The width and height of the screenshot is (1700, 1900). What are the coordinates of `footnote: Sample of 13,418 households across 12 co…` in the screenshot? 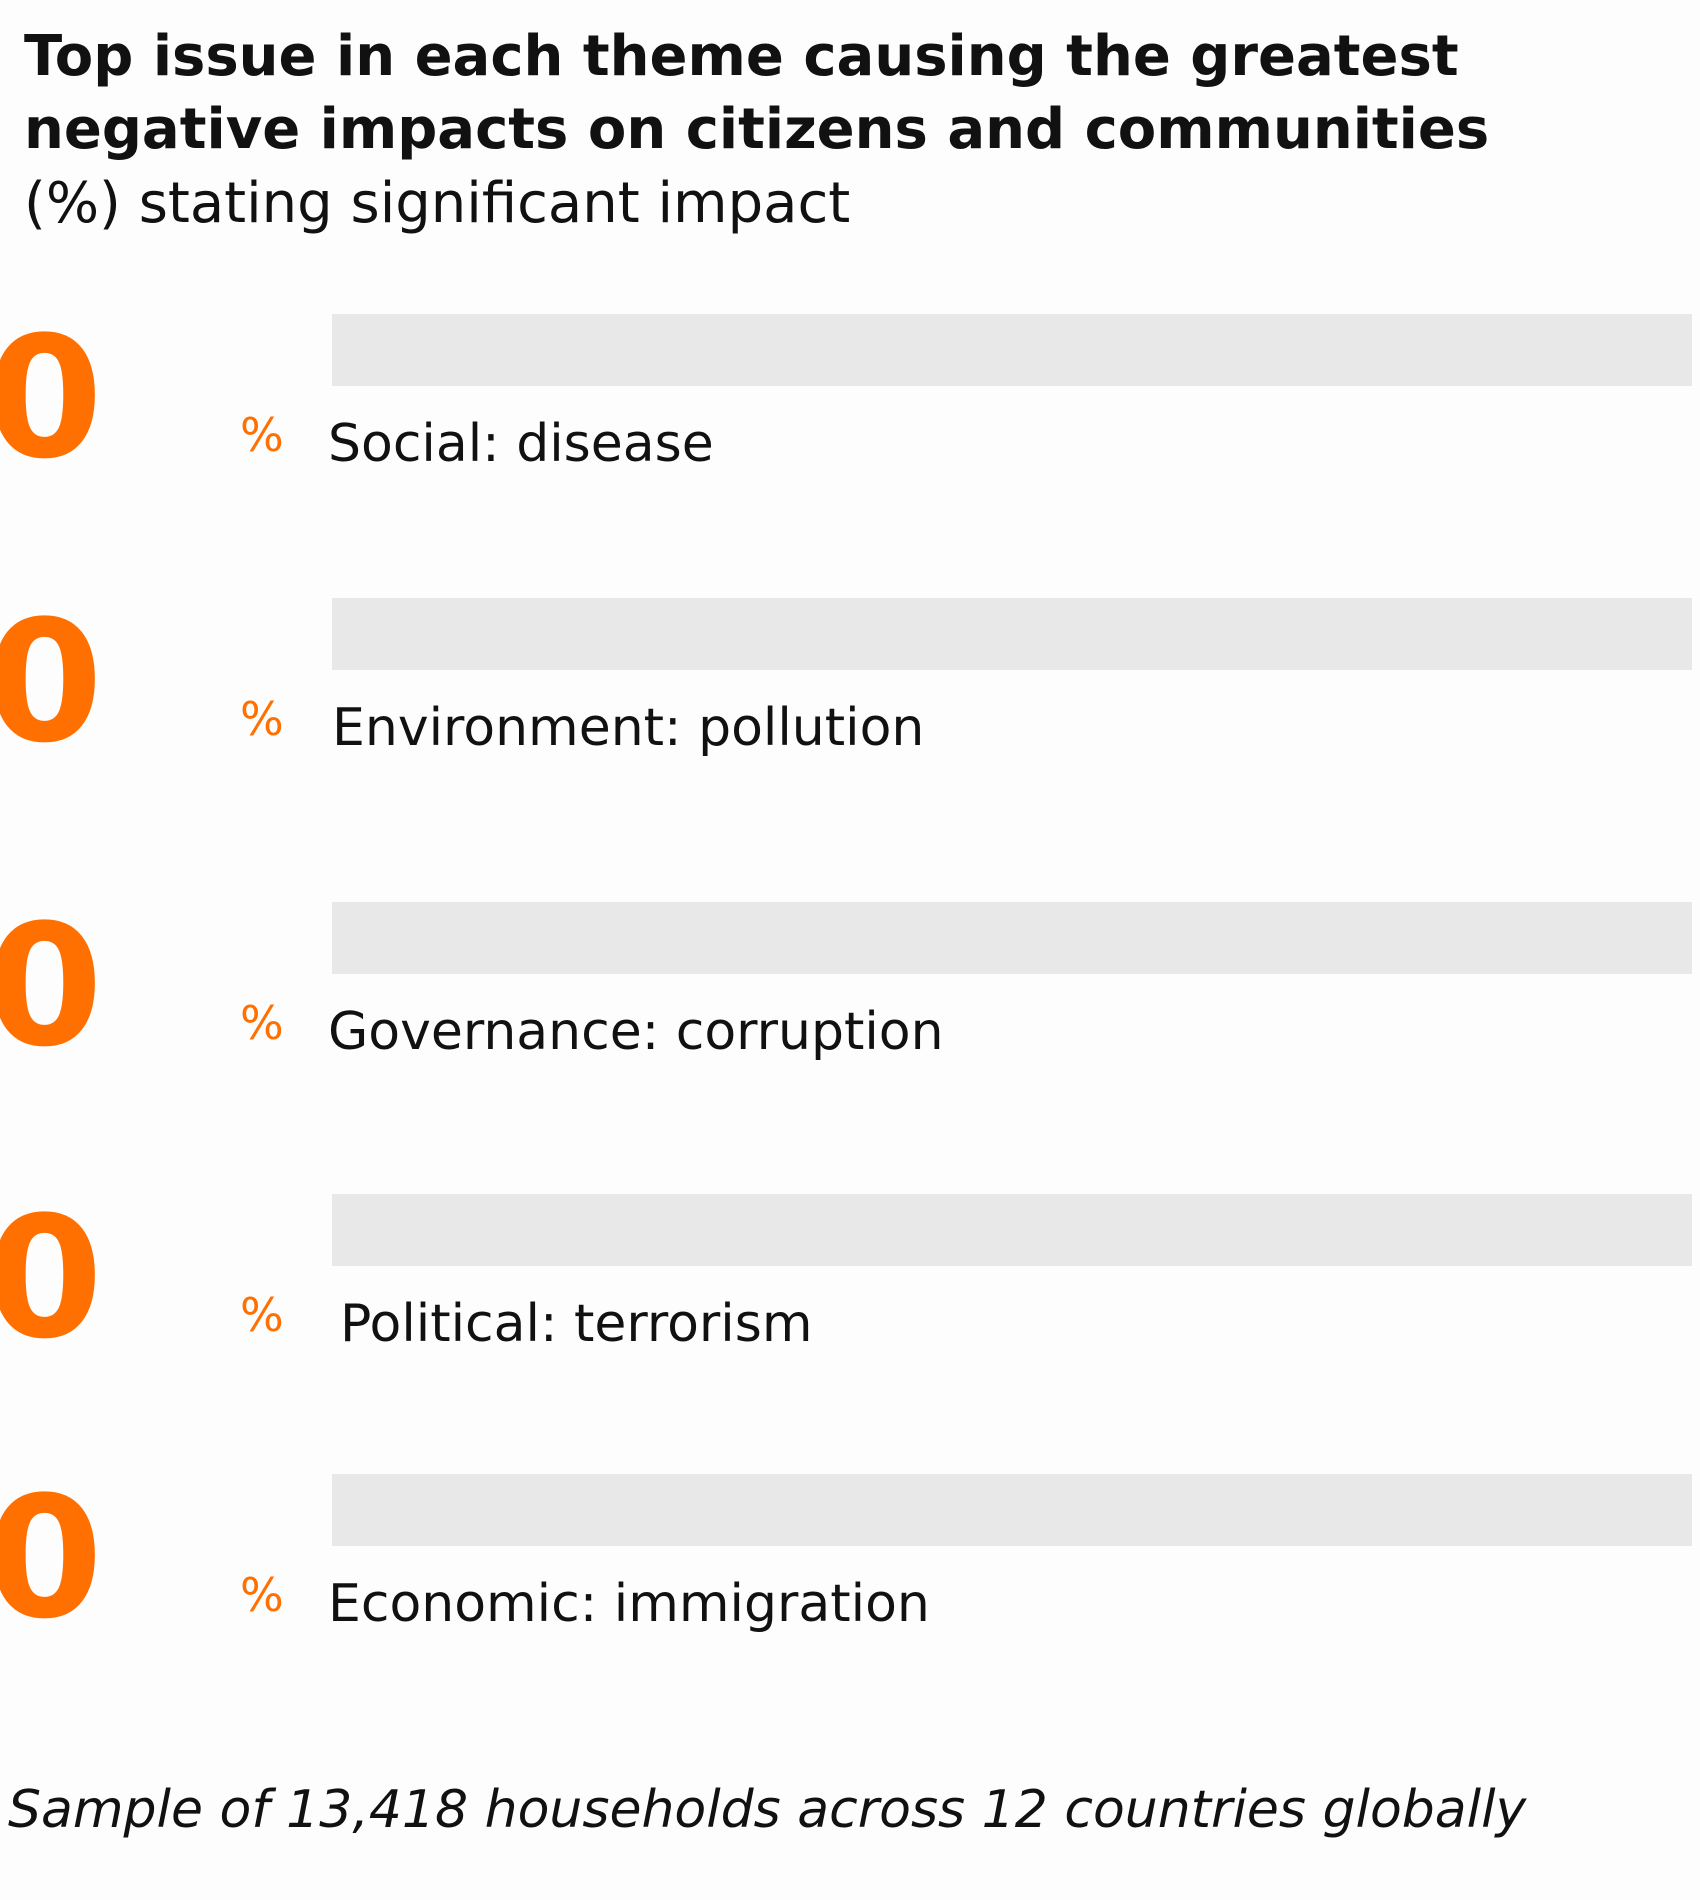 It's located at (767, 1810).